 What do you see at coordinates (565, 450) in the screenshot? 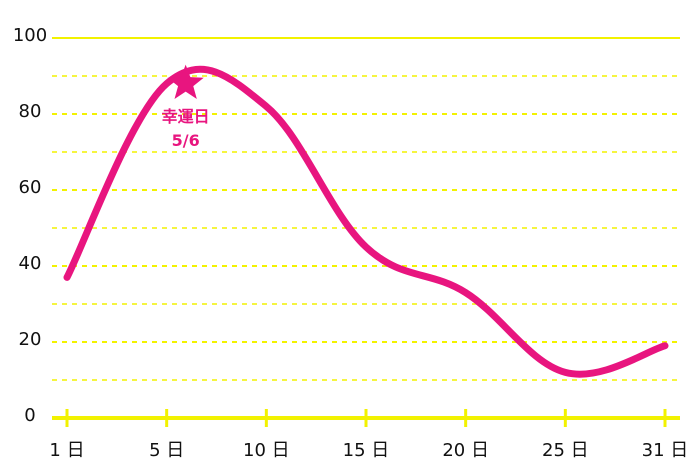
I see `x-tick-label: 25 日` at bounding box center [565, 450].